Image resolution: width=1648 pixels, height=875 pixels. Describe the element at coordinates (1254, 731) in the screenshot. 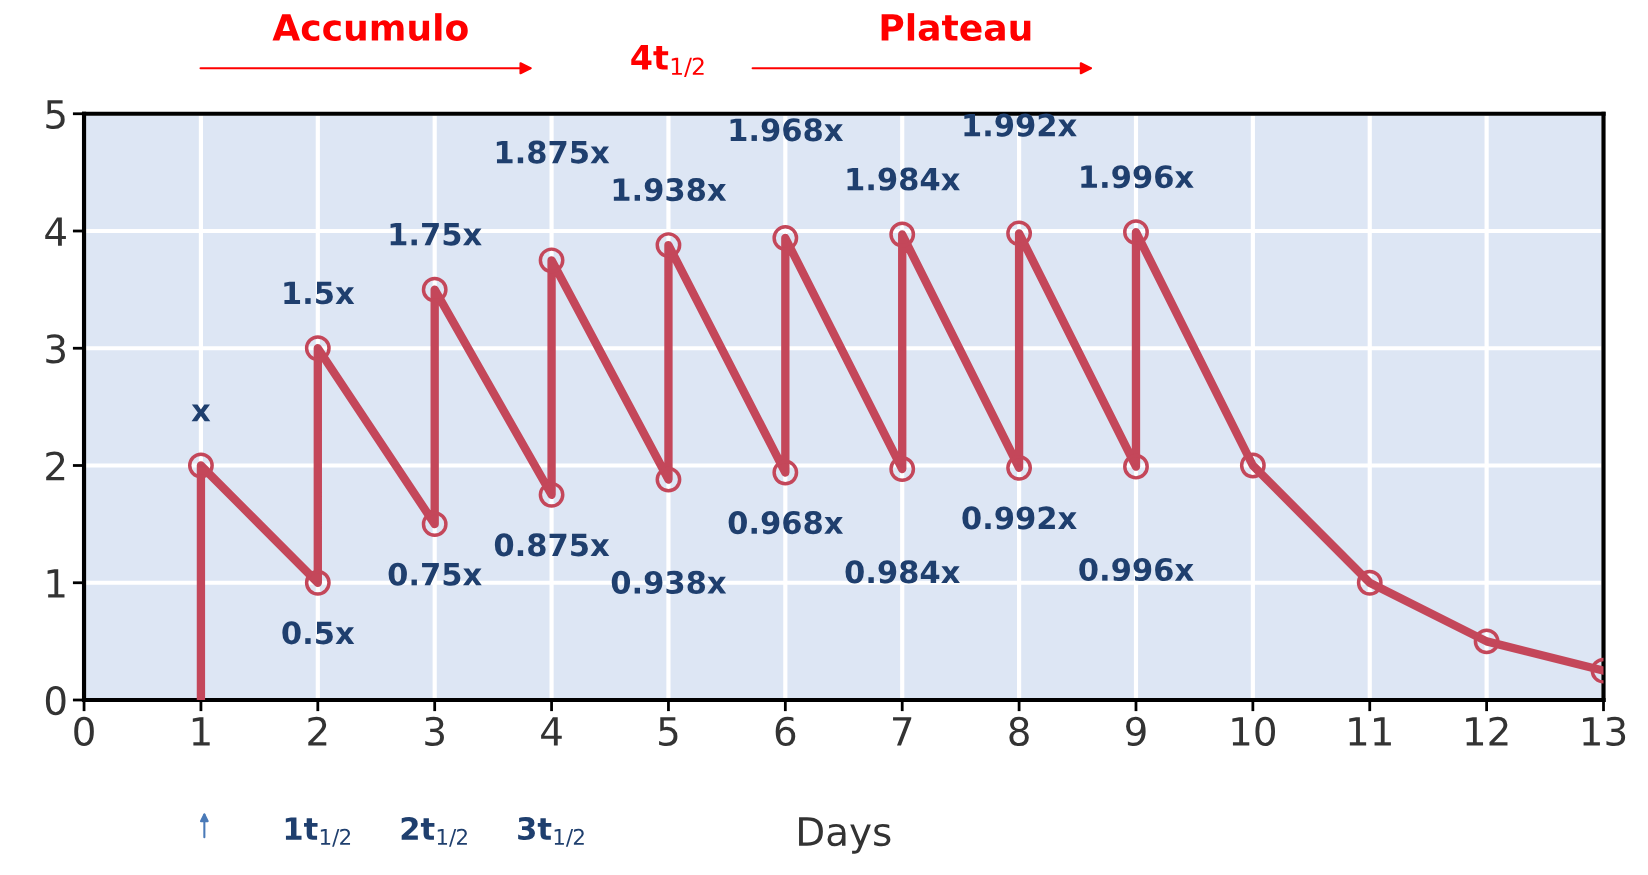

I see `x-tick-label: 10` at that location.